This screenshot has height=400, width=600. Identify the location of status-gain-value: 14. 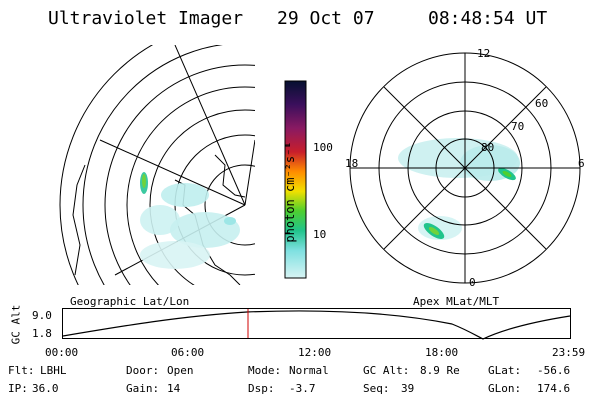
(174, 388).